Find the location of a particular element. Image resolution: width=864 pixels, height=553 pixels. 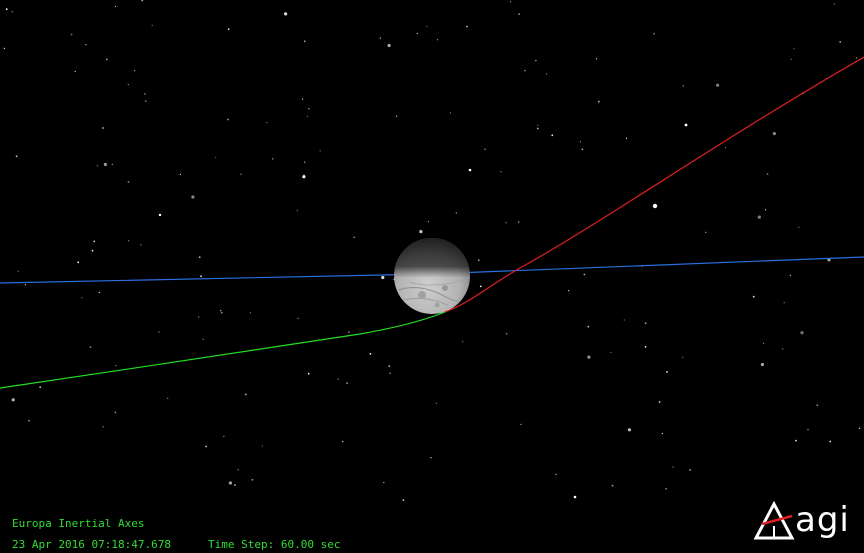

europa-body is located at coordinates (432, 276).